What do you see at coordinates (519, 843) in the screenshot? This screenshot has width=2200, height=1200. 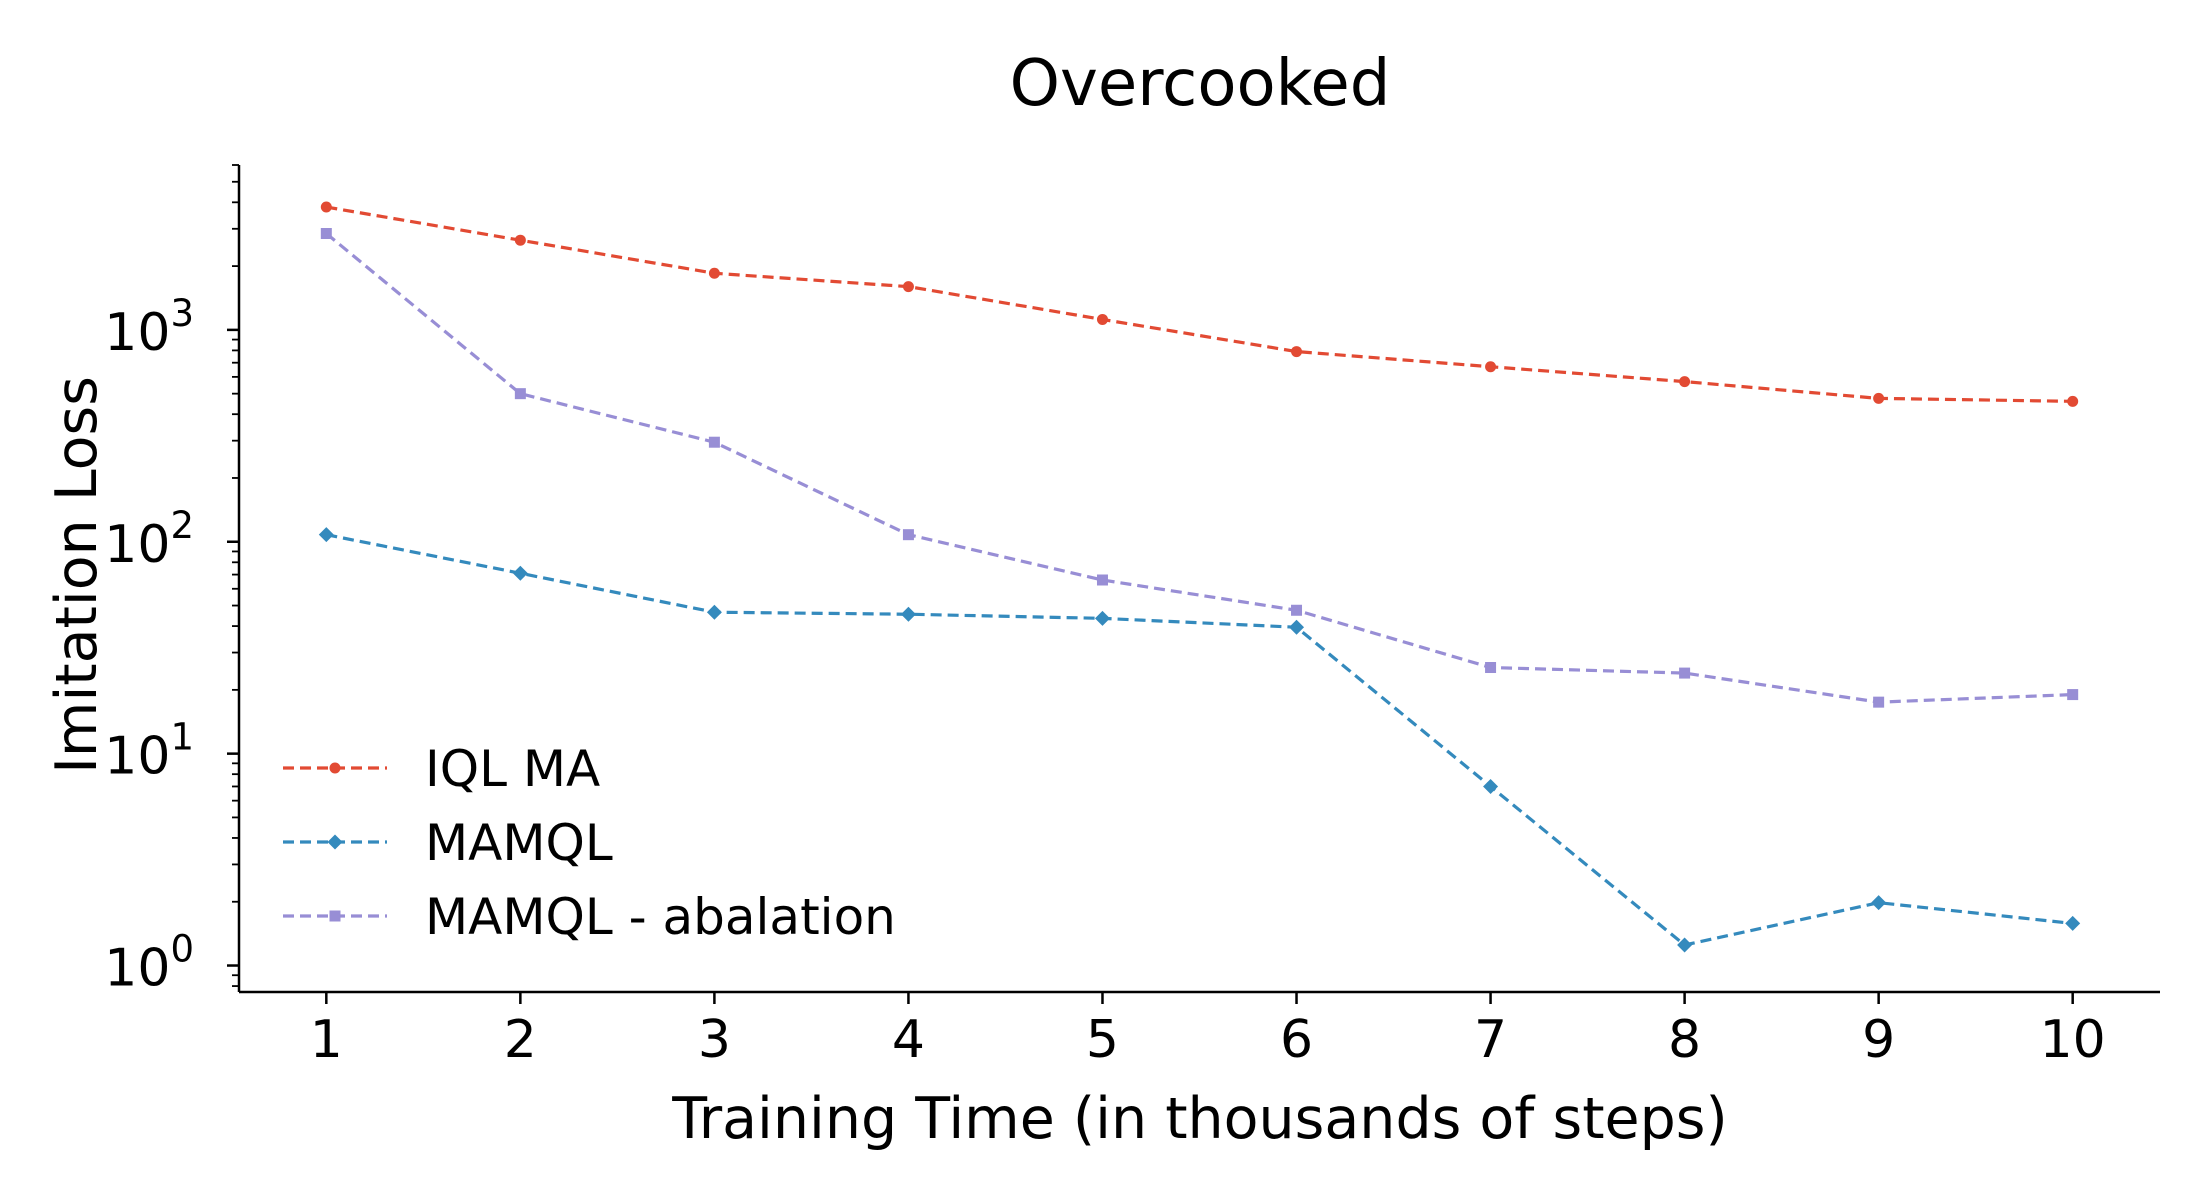 I see `legend-label: MAMQL` at bounding box center [519, 843].